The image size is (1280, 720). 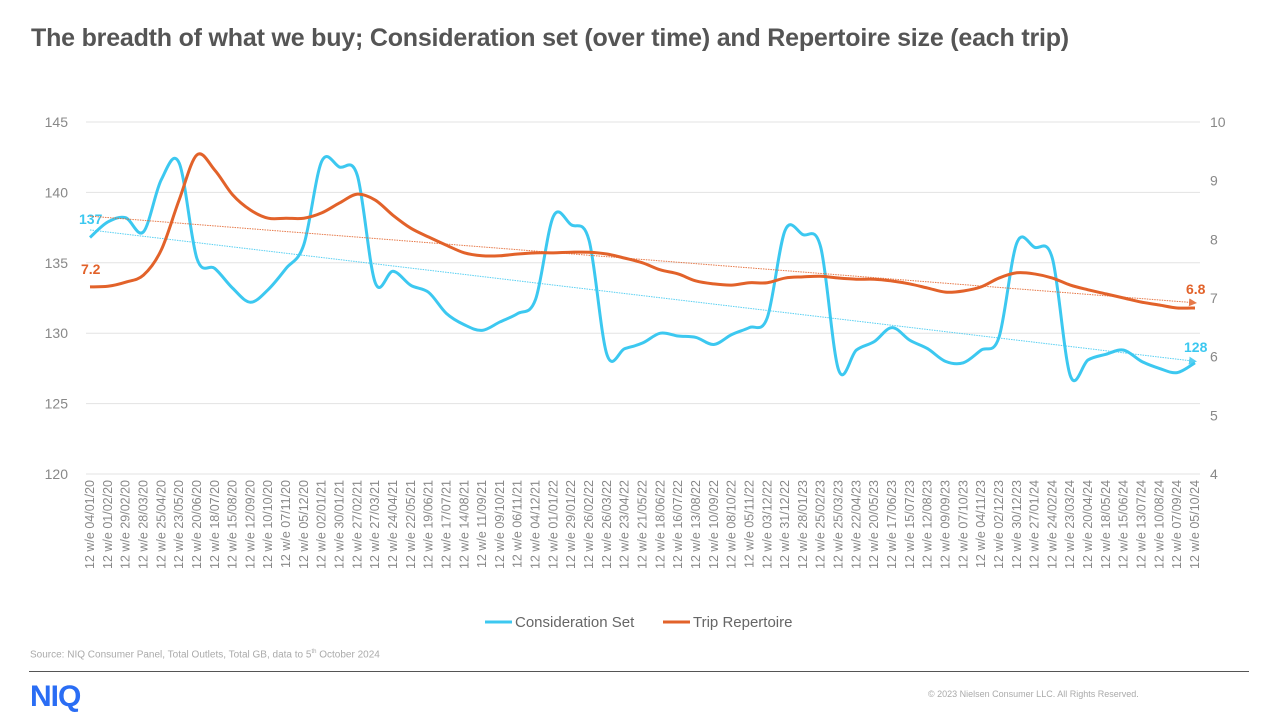 What do you see at coordinates (803, 524) in the screenshot?
I see `x-axis-tick: 12 w/e 28/01/23` at bounding box center [803, 524].